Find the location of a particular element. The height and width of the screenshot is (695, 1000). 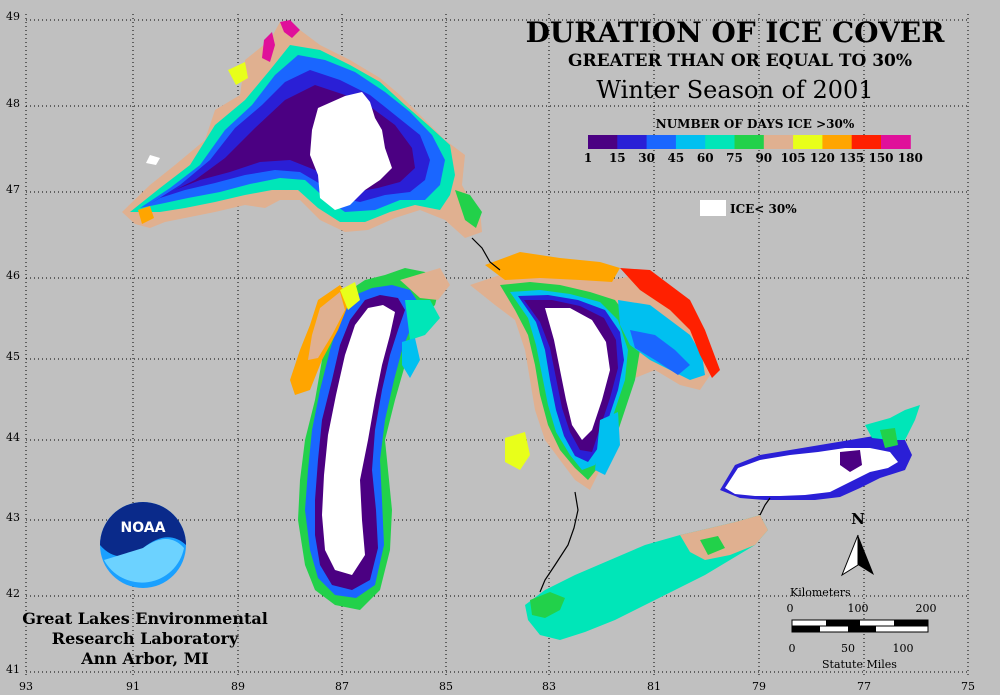

legend-value-label: 180 is located at coordinates (910, 158).